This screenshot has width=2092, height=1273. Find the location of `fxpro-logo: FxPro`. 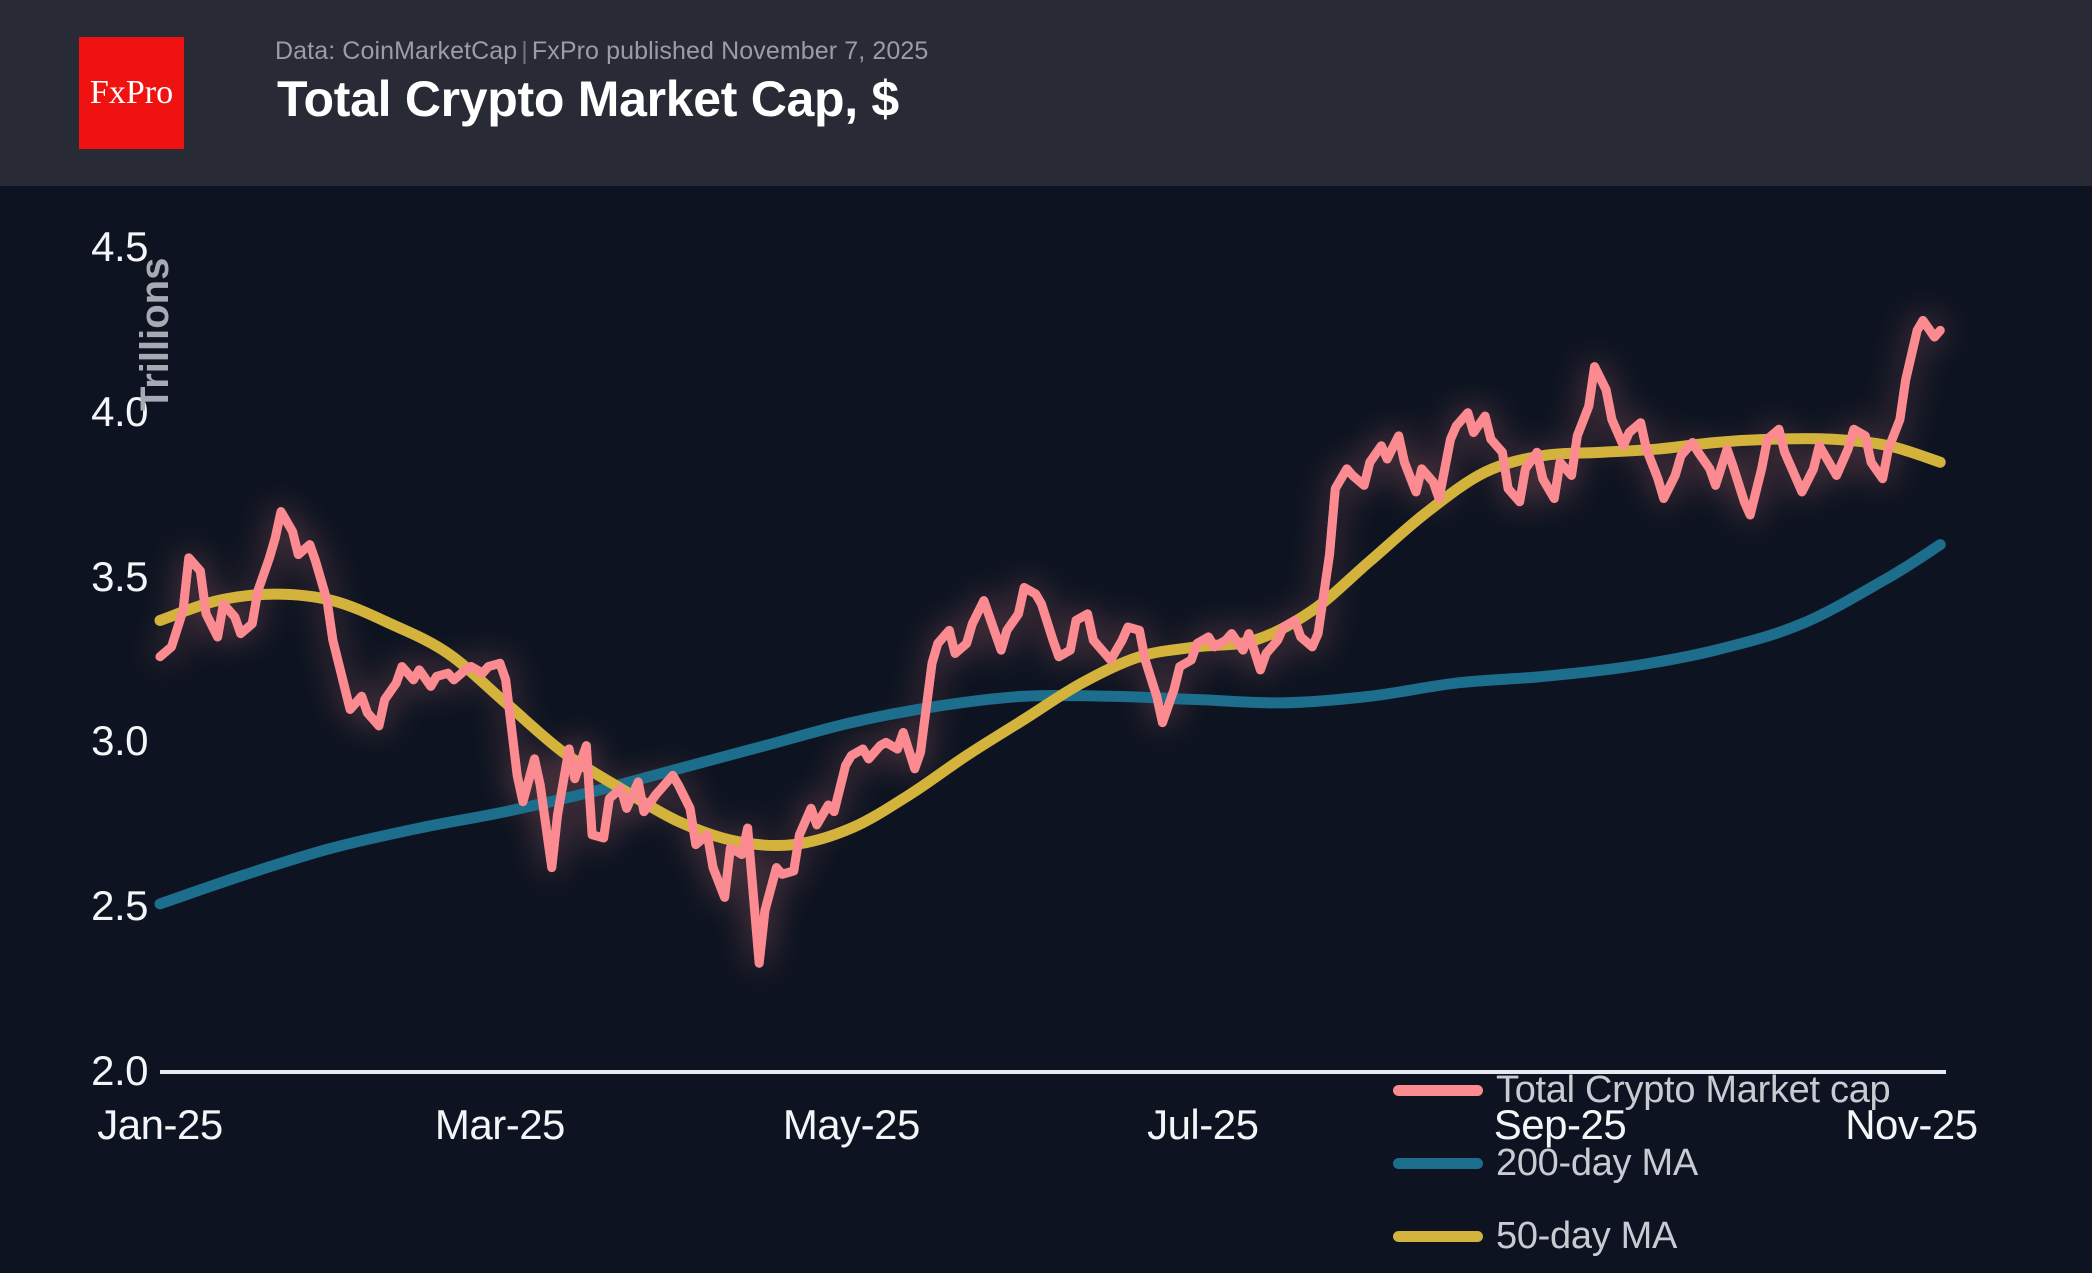

fxpro-logo: FxPro is located at coordinates (131, 93).